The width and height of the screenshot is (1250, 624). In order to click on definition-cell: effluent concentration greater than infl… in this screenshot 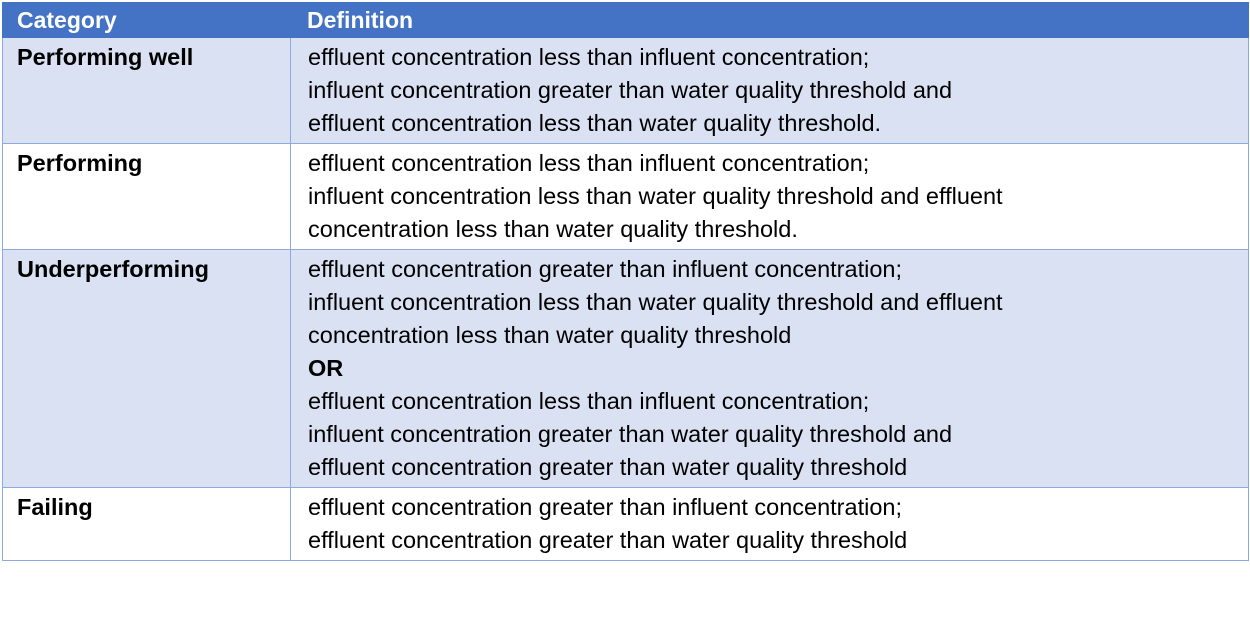, I will do `click(769, 524)`.